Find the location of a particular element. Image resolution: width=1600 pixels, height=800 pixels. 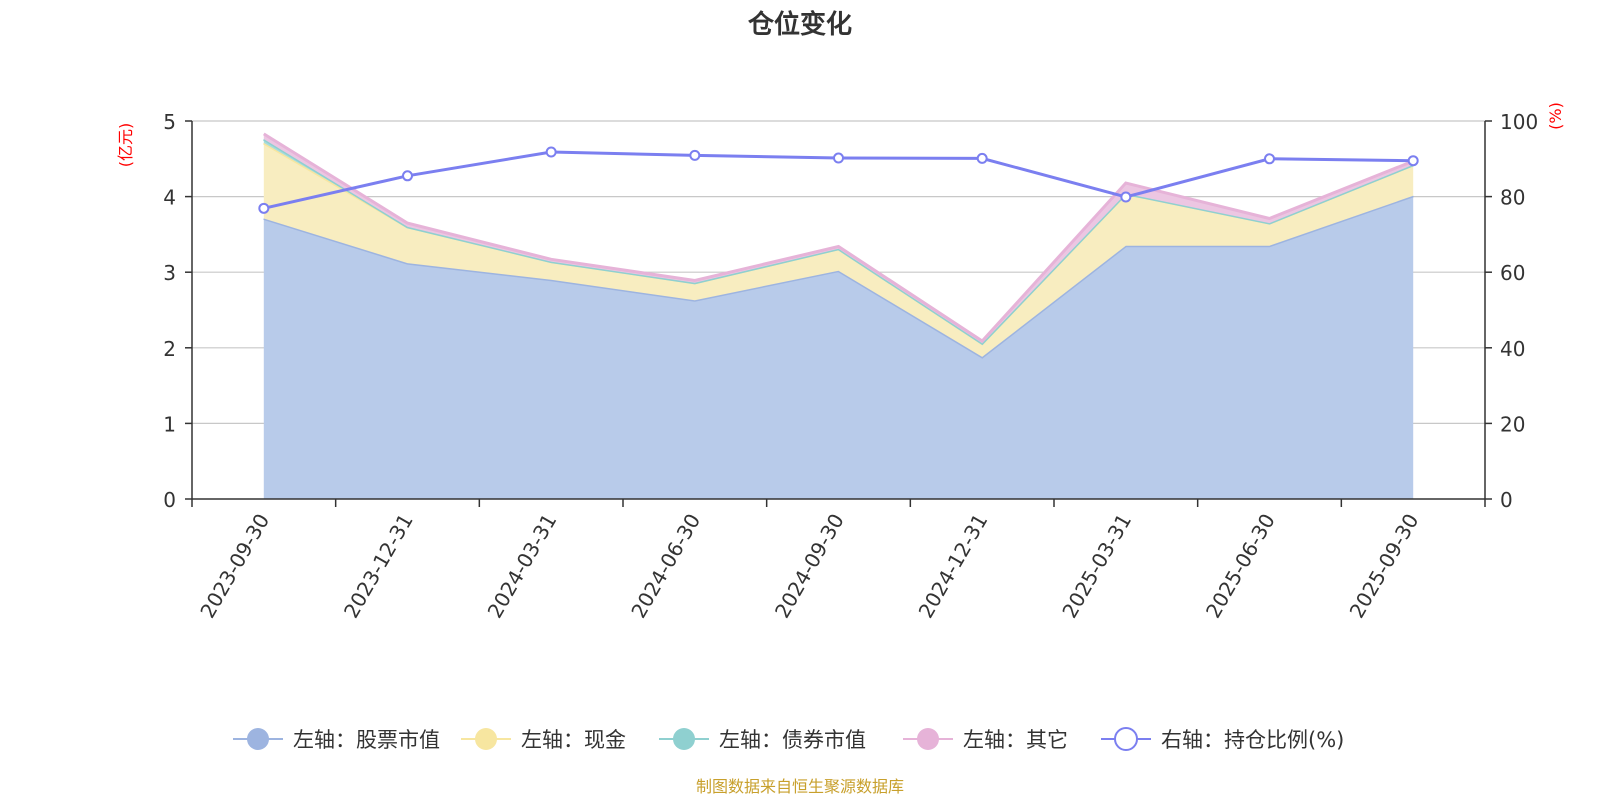

ratio-line is located at coordinates (838, 180).